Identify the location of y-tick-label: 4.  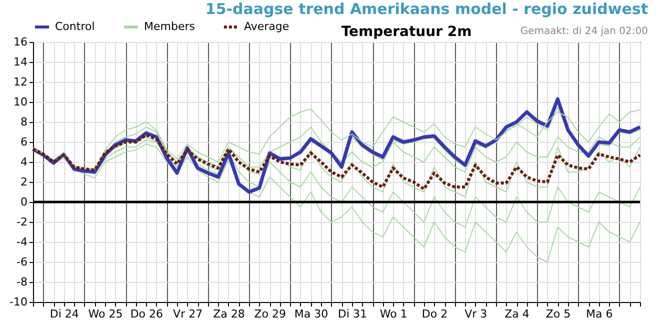
(24, 162).